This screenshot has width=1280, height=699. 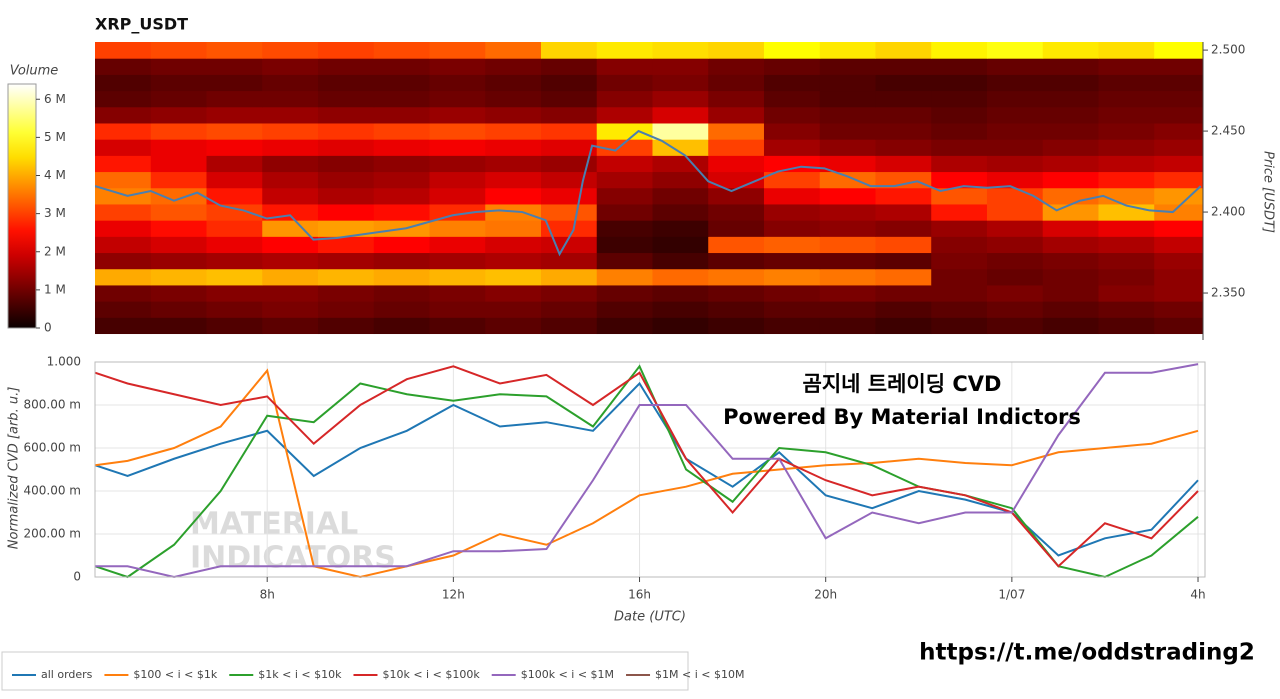 I want to click on y-tick-label: 1.000, so click(x=64, y=362).